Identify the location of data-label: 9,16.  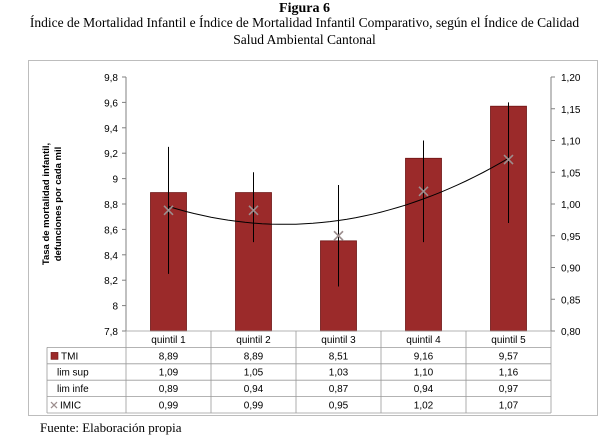
(424, 356).